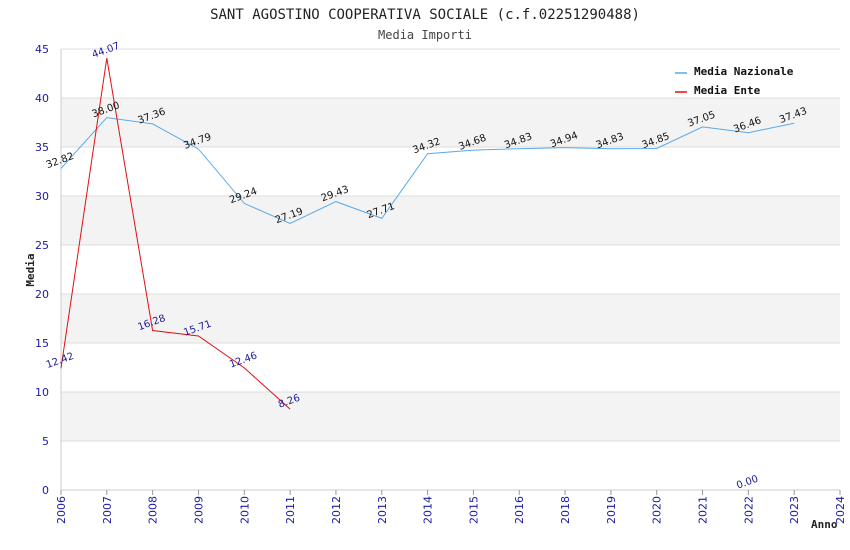 The width and height of the screenshot is (850, 550). I want to click on x-tick-label: 2019, so click(611, 510).